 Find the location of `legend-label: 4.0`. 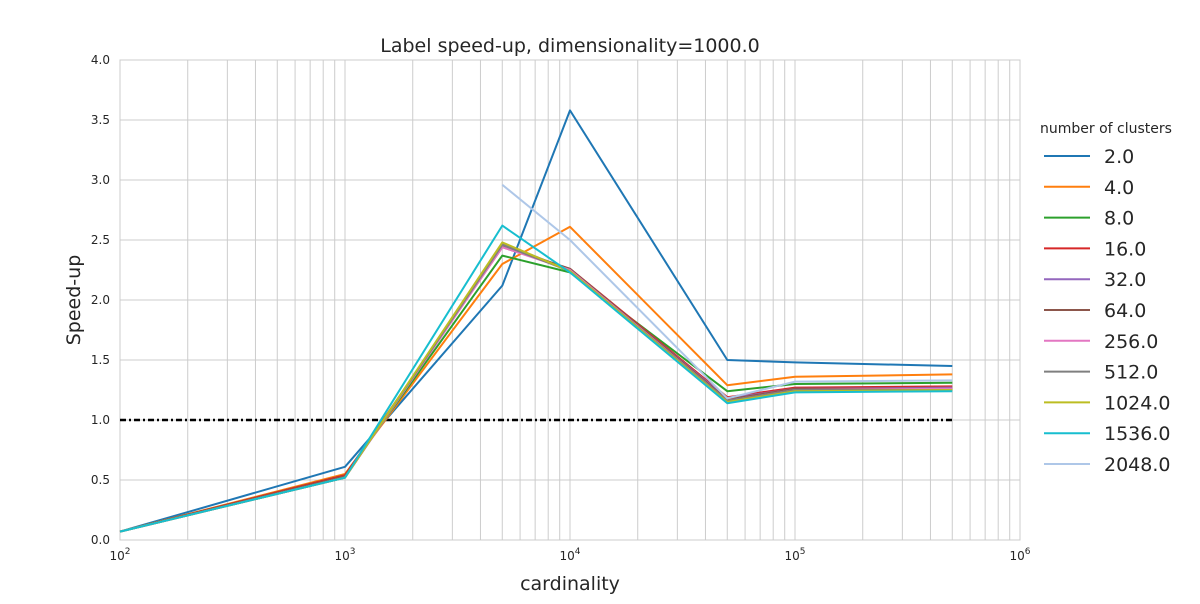

legend-label: 4.0 is located at coordinates (1119, 188).